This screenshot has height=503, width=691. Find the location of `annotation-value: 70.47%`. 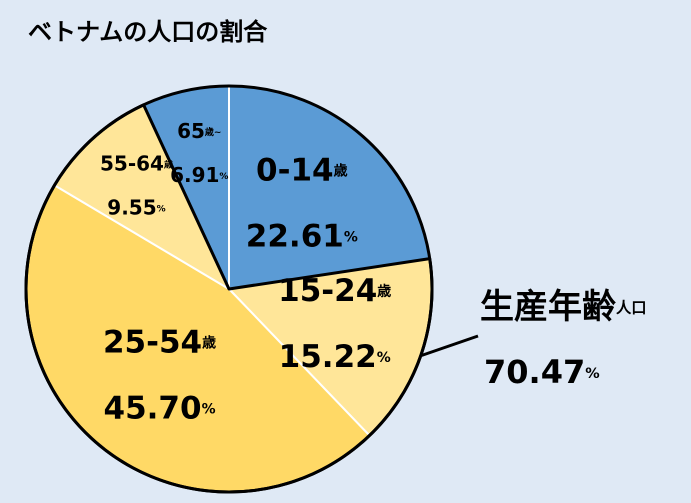

annotation-value: 70.47% is located at coordinates (542, 372).